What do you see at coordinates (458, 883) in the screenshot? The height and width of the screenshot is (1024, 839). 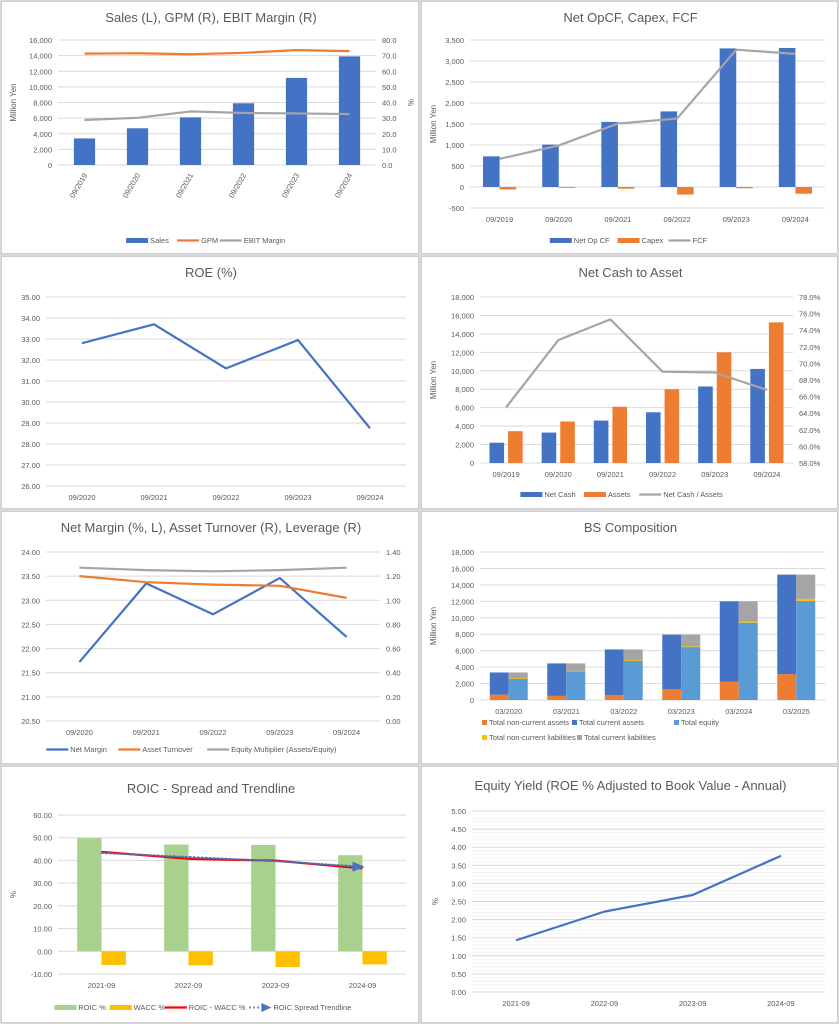 I see `y-tick-label: 3.00` at bounding box center [458, 883].